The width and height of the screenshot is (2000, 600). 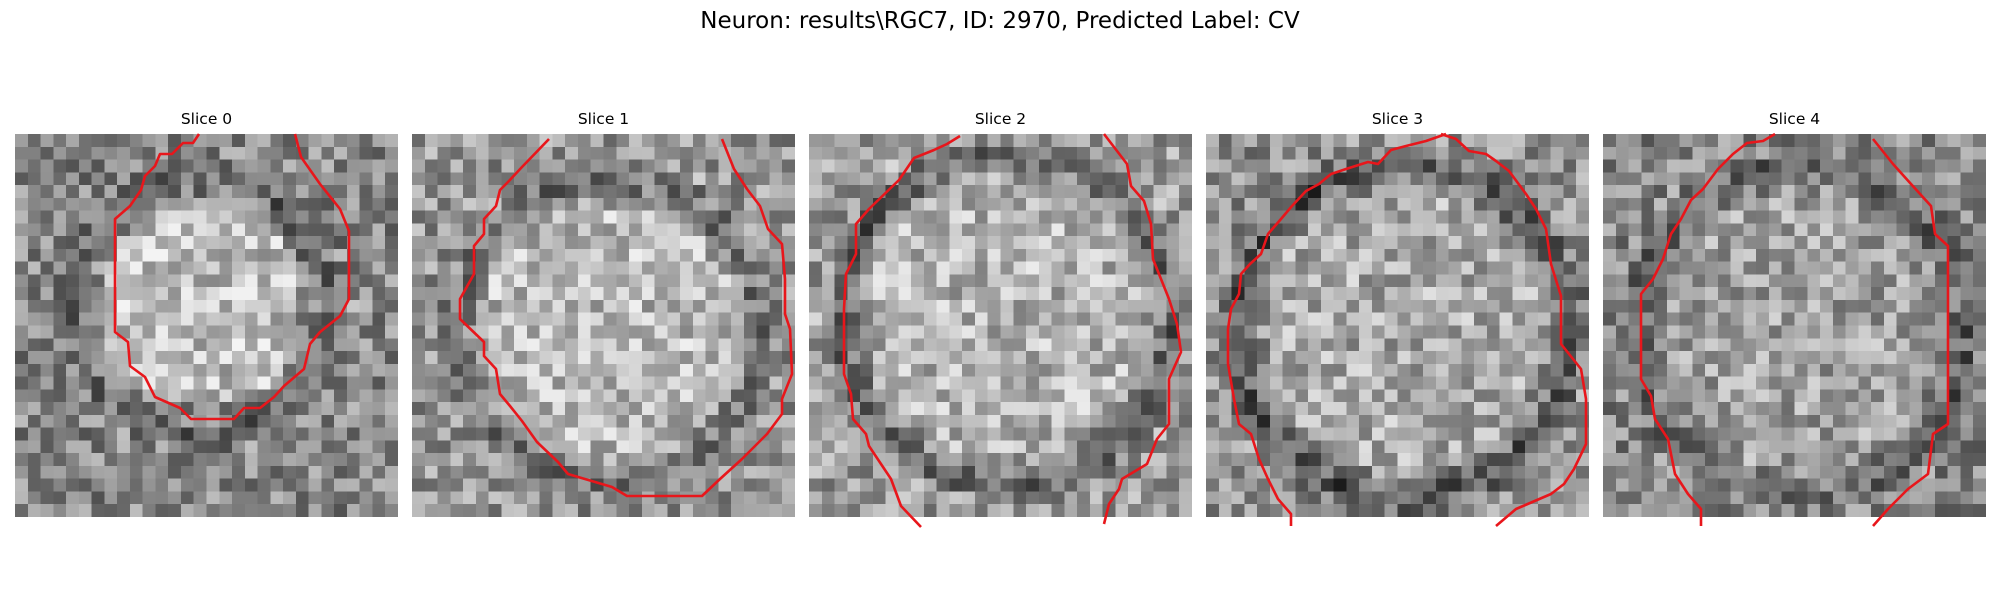 What do you see at coordinates (206, 119) in the screenshot?
I see `slice-title-0: Slice 0` at bounding box center [206, 119].